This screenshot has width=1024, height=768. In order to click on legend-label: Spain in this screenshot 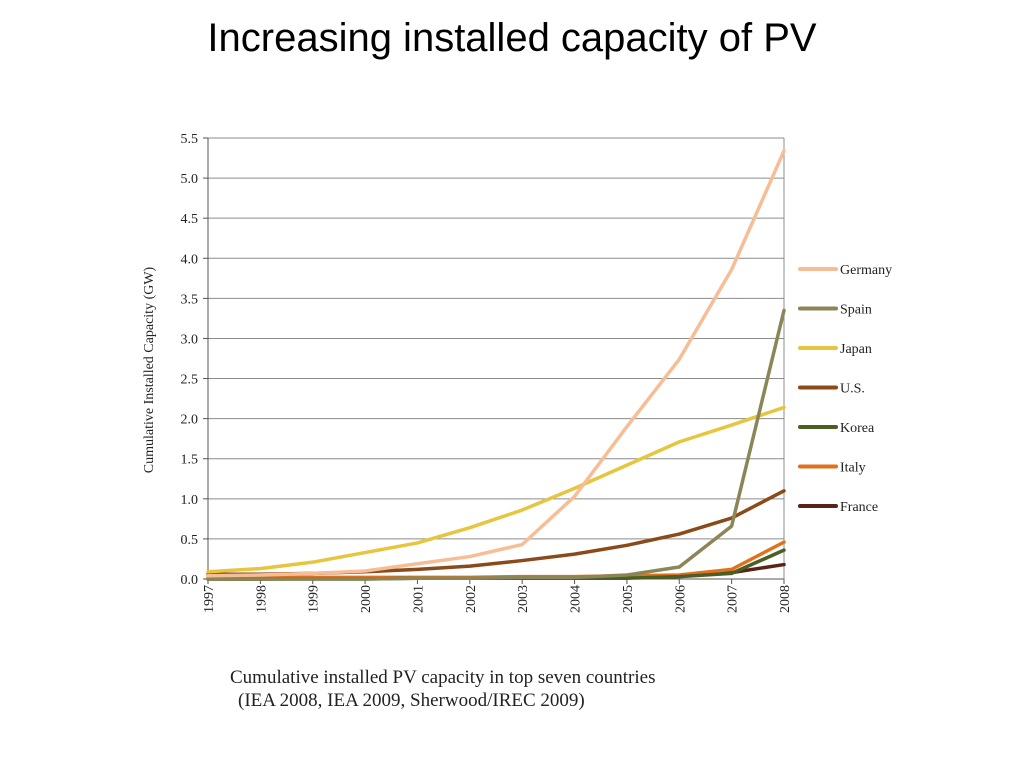, I will do `click(856, 310)`.